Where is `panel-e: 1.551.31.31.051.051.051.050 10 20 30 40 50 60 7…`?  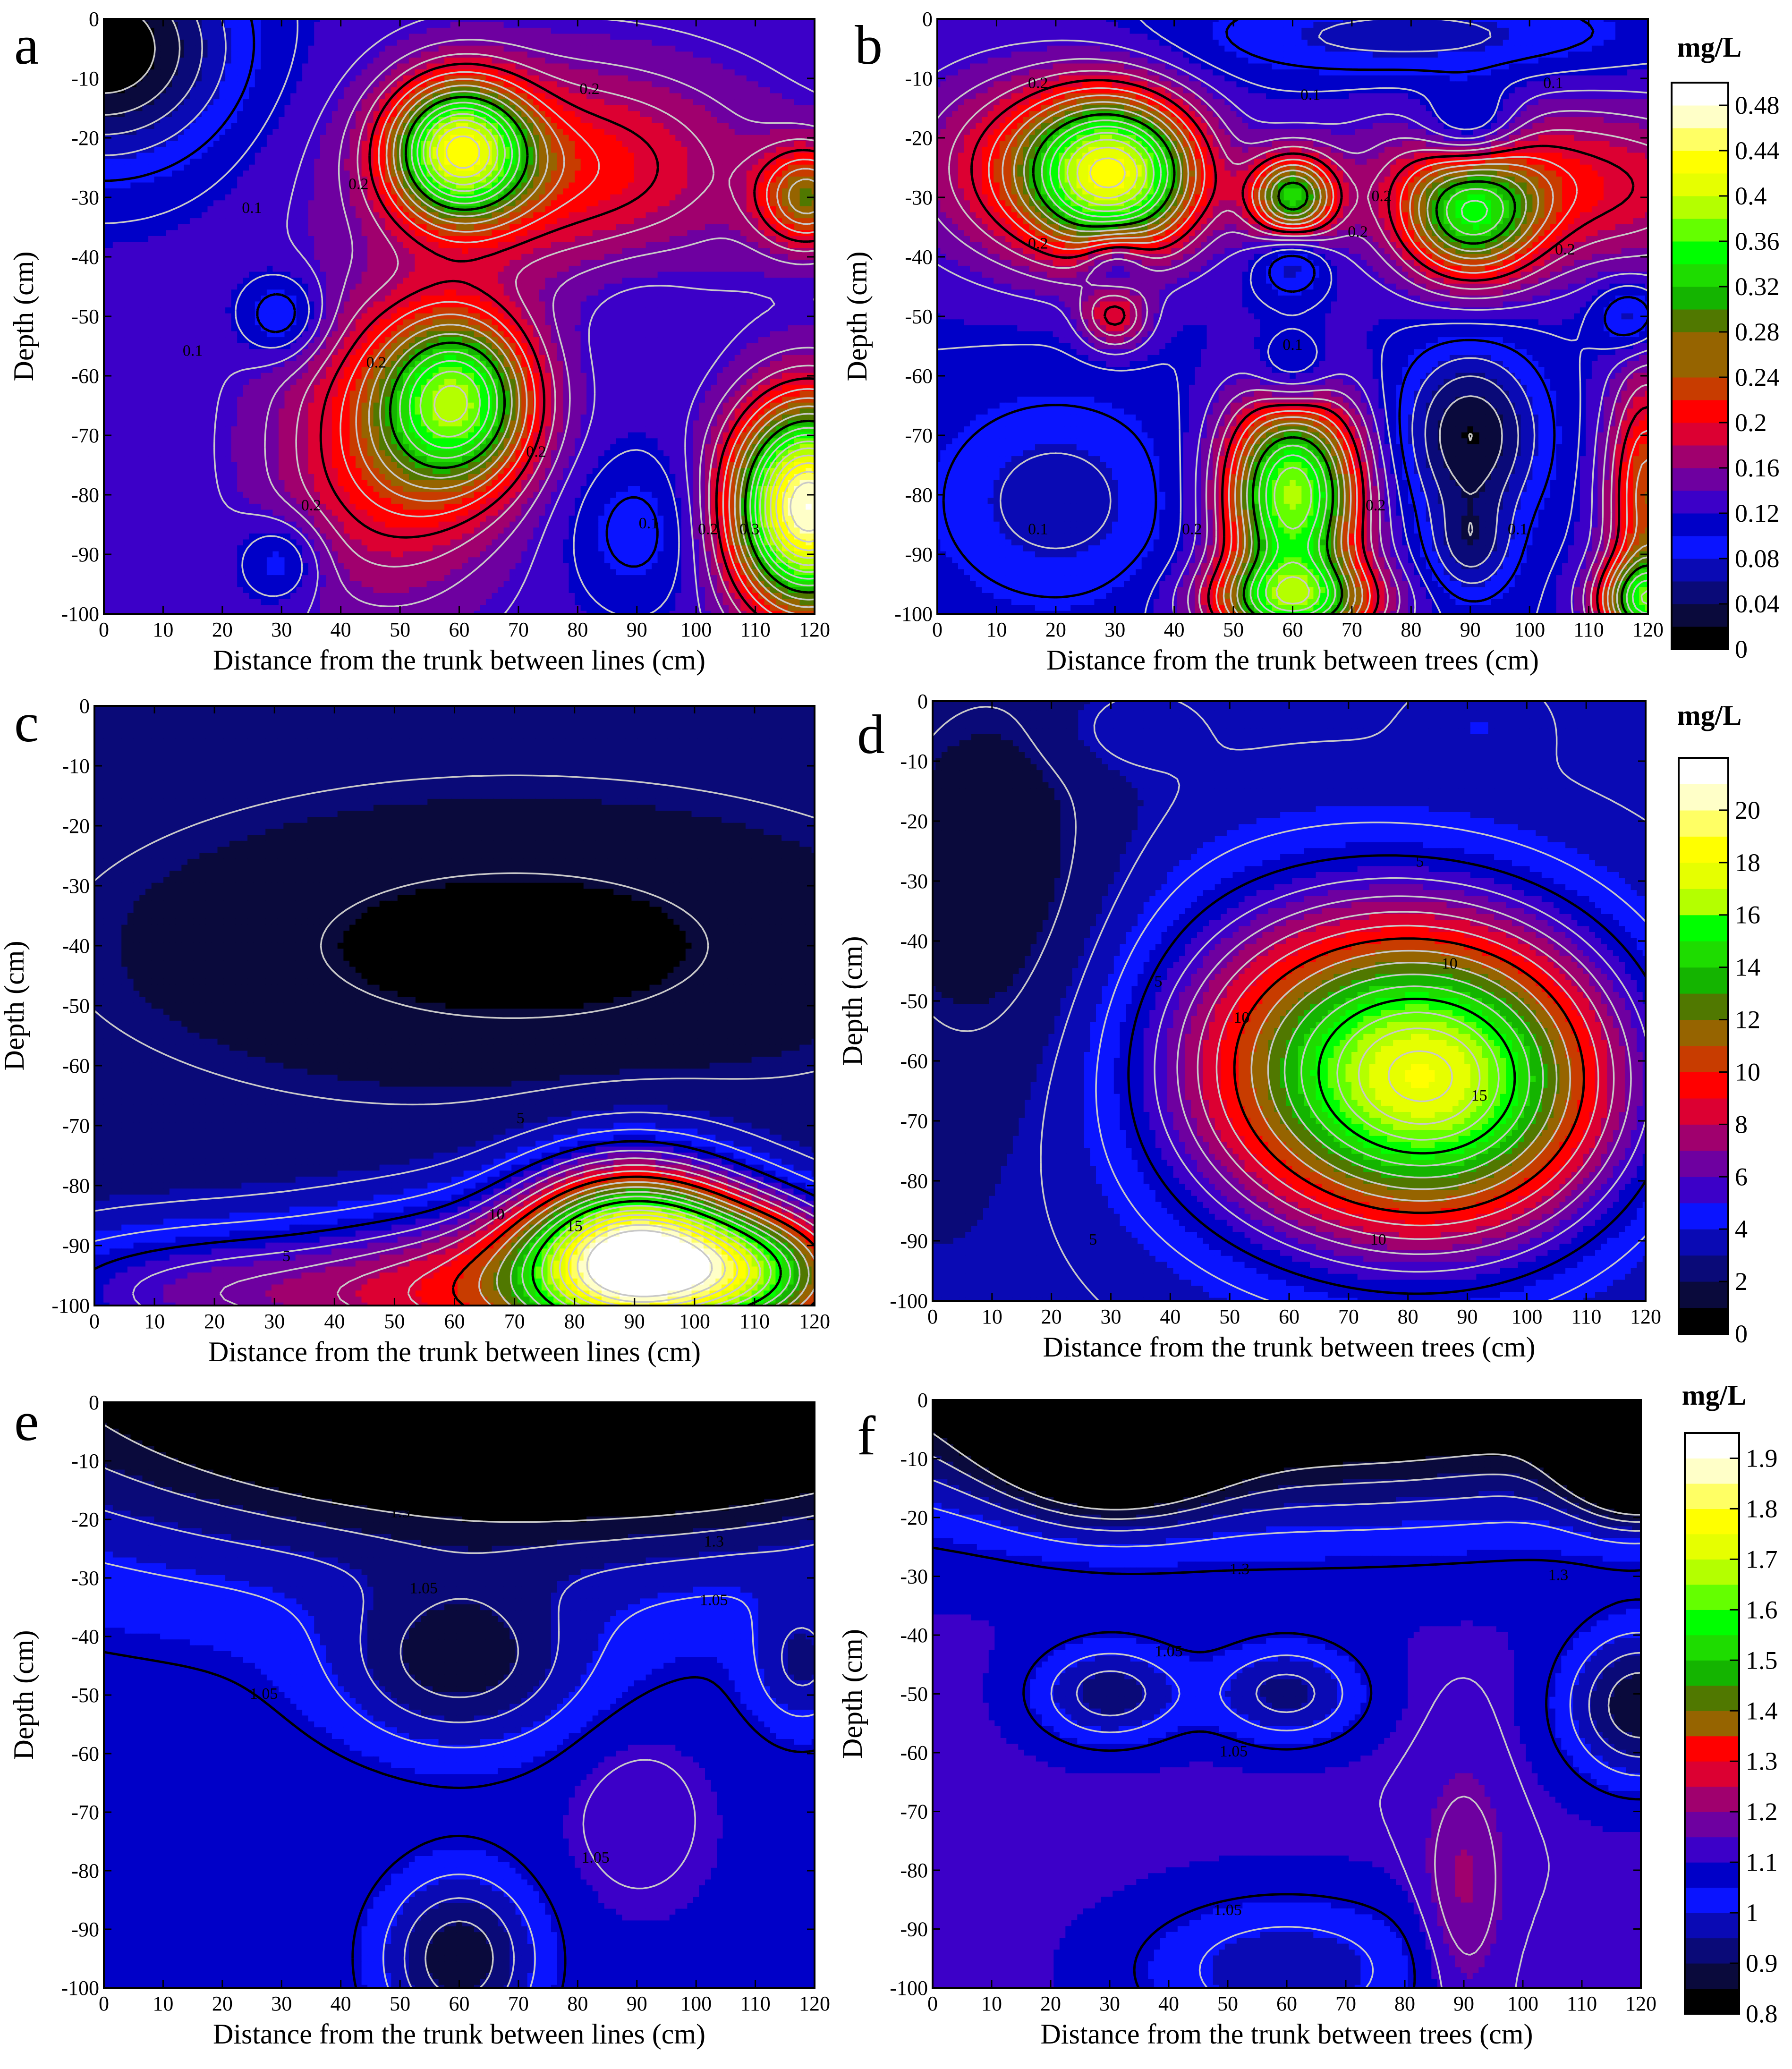 panel-e: 1.551.31.31.051.051.051.050 10 20 30 40 50 60 7… is located at coordinates (419, 1721).